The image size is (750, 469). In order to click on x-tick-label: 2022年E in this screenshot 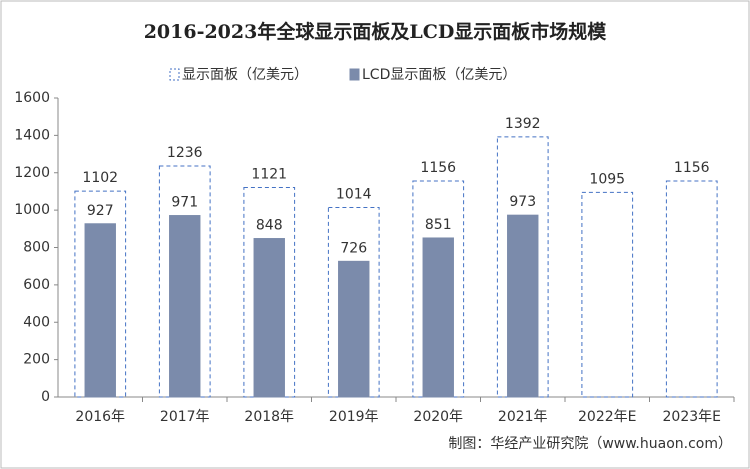, I will do `click(607, 417)`.